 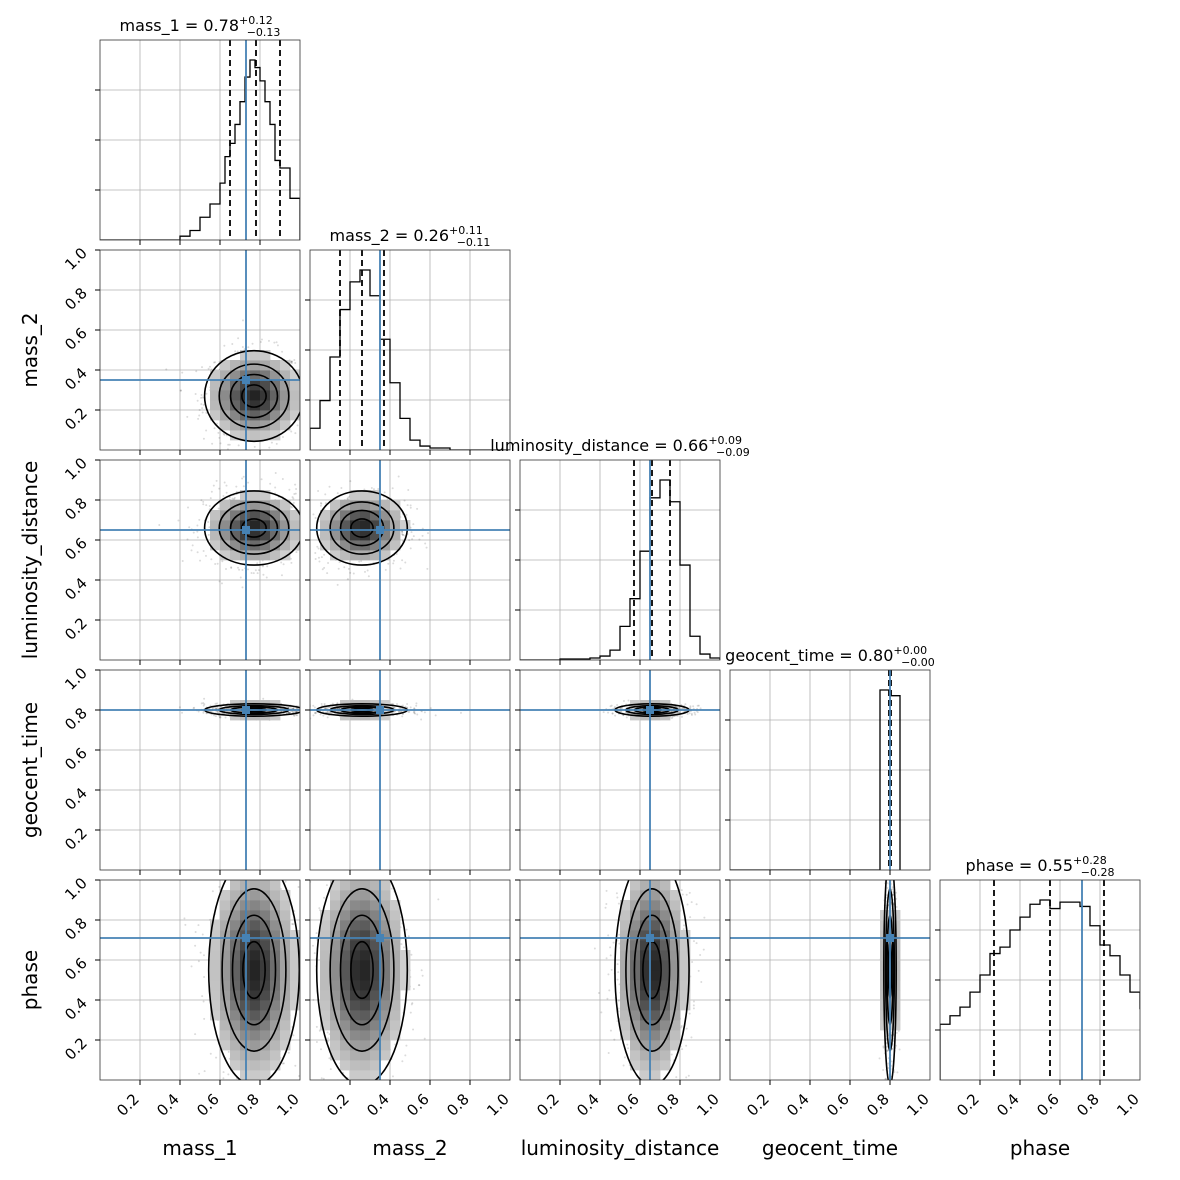 What do you see at coordinates (264, 32) in the screenshot?
I see `title-minus: −0.13` at bounding box center [264, 32].